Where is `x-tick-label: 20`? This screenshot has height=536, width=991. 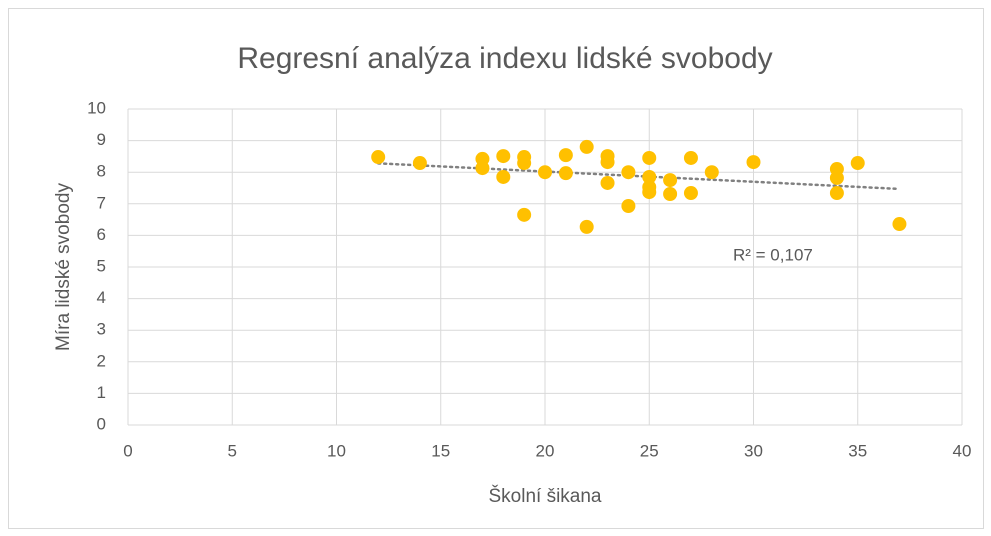
x-tick-label: 20 is located at coordinates (545, 450).